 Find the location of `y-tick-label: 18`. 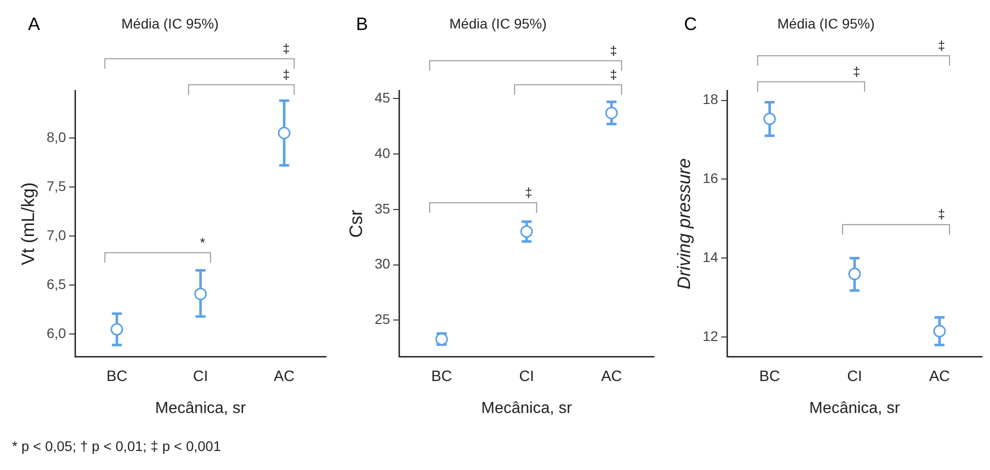

y-tick-label: 18 is located at coordinates (710, 99).